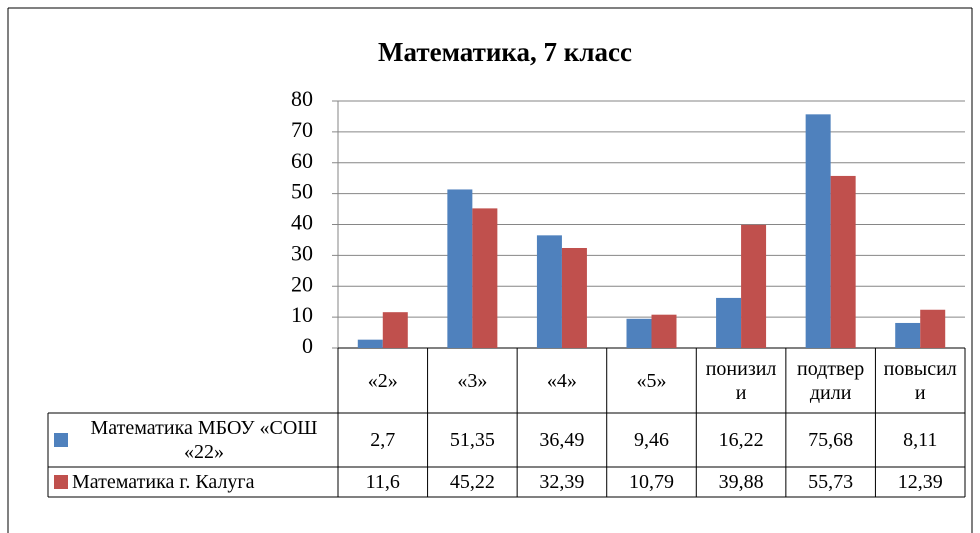 The height and width of the screenshot is (533, 980). I want to click on table-value: 2,7, so click(383, 440).